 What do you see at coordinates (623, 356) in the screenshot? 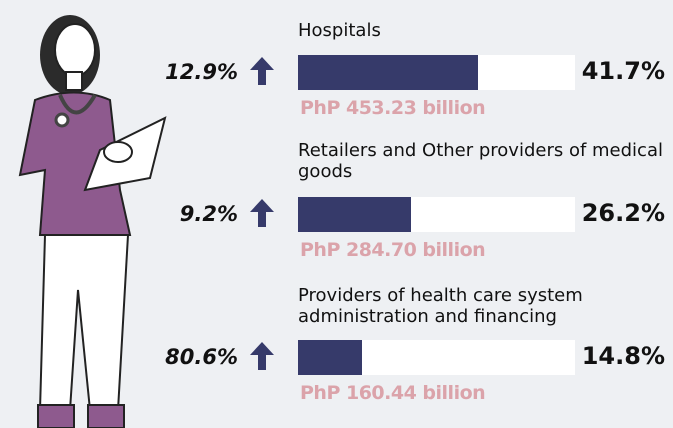
I see `value-label: 14.8%` at bounding box center [623, 356].